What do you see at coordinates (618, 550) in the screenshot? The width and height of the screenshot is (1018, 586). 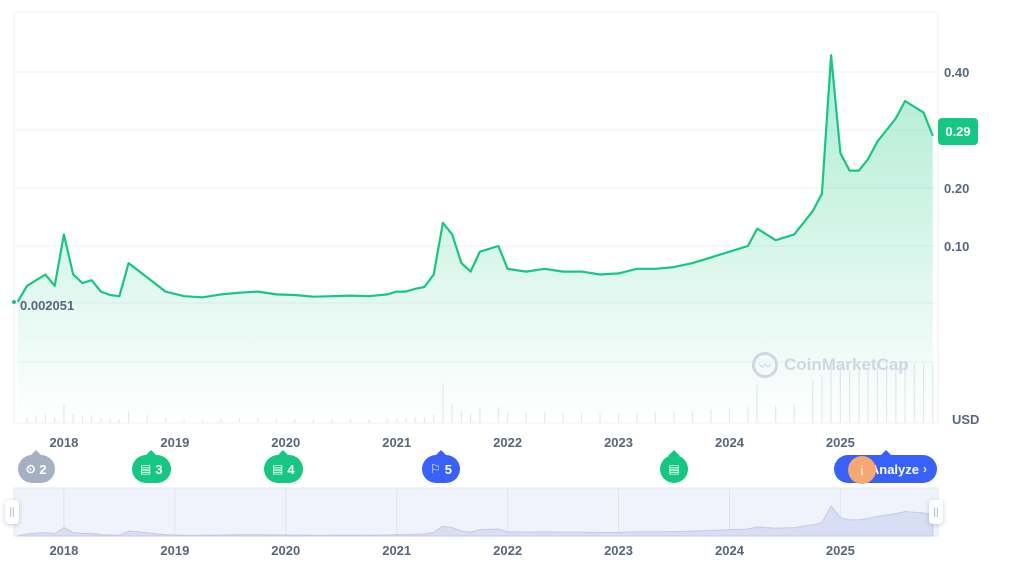 I see `nav-x-tick-label: 2023` at bounding box center [618, 550].